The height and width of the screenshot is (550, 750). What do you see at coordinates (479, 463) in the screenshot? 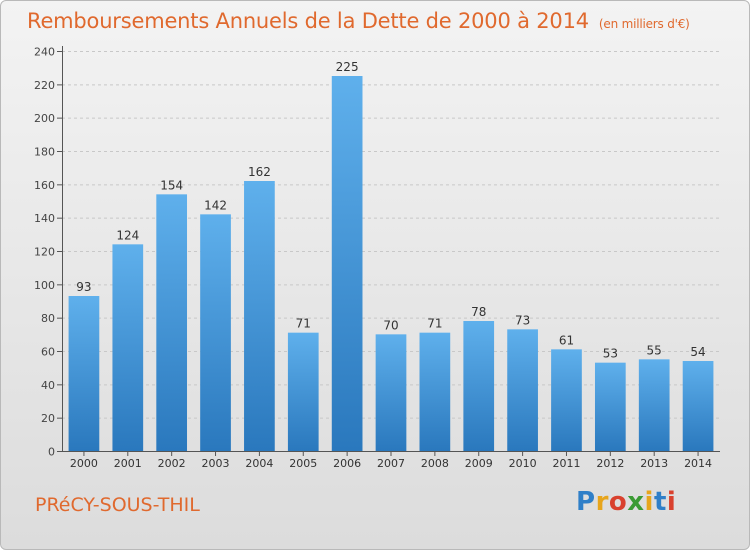
I see `x-tick-label-2009: 2009` at bounding box center [479, 463].